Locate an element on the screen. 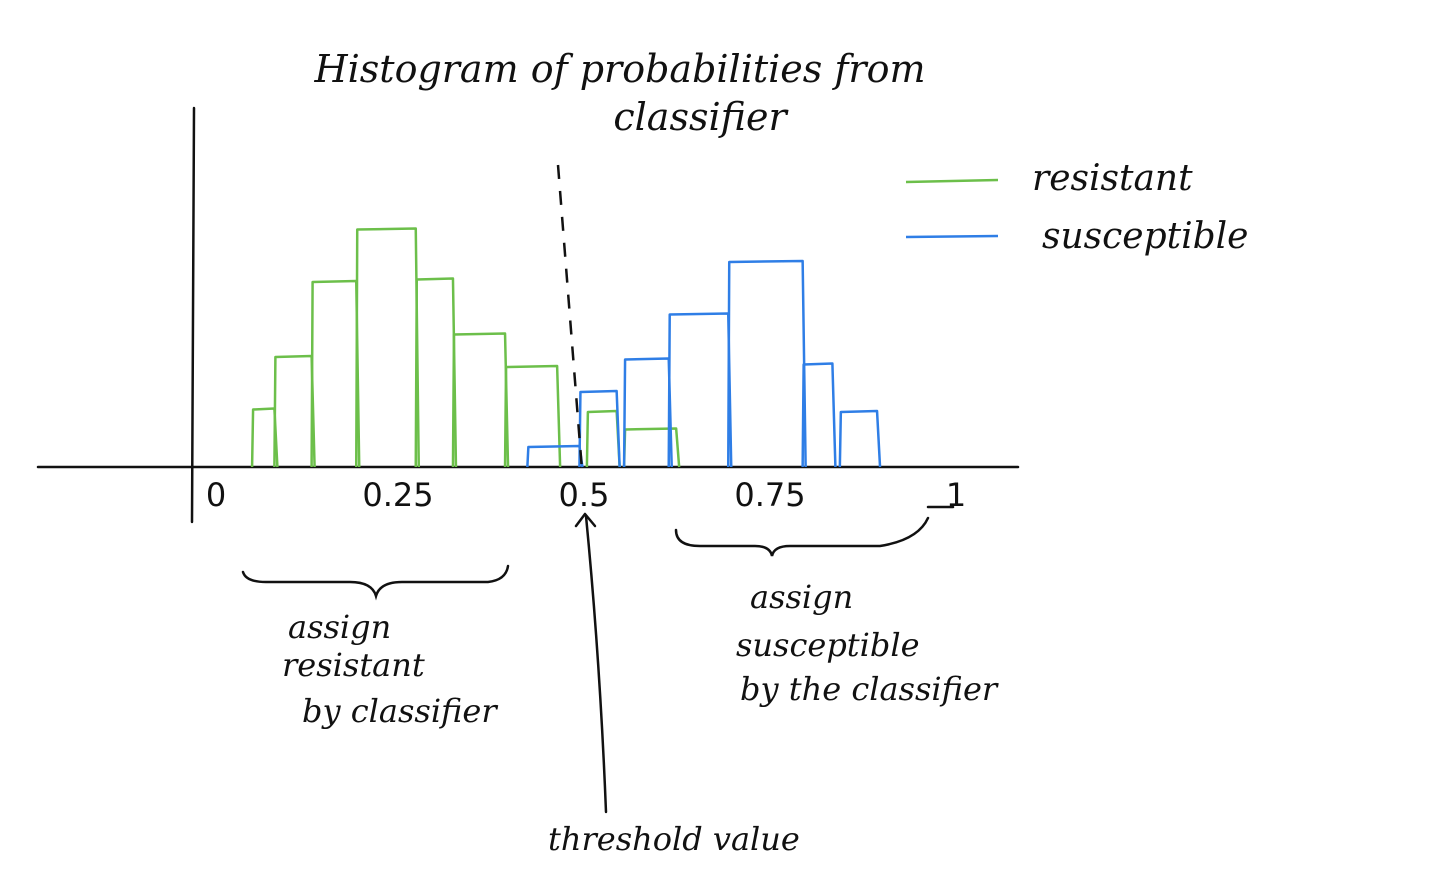 The height and width of the screenshot is (896, 1452). x-tick-label-4: 0.75 is located at coordinates (769, 495).